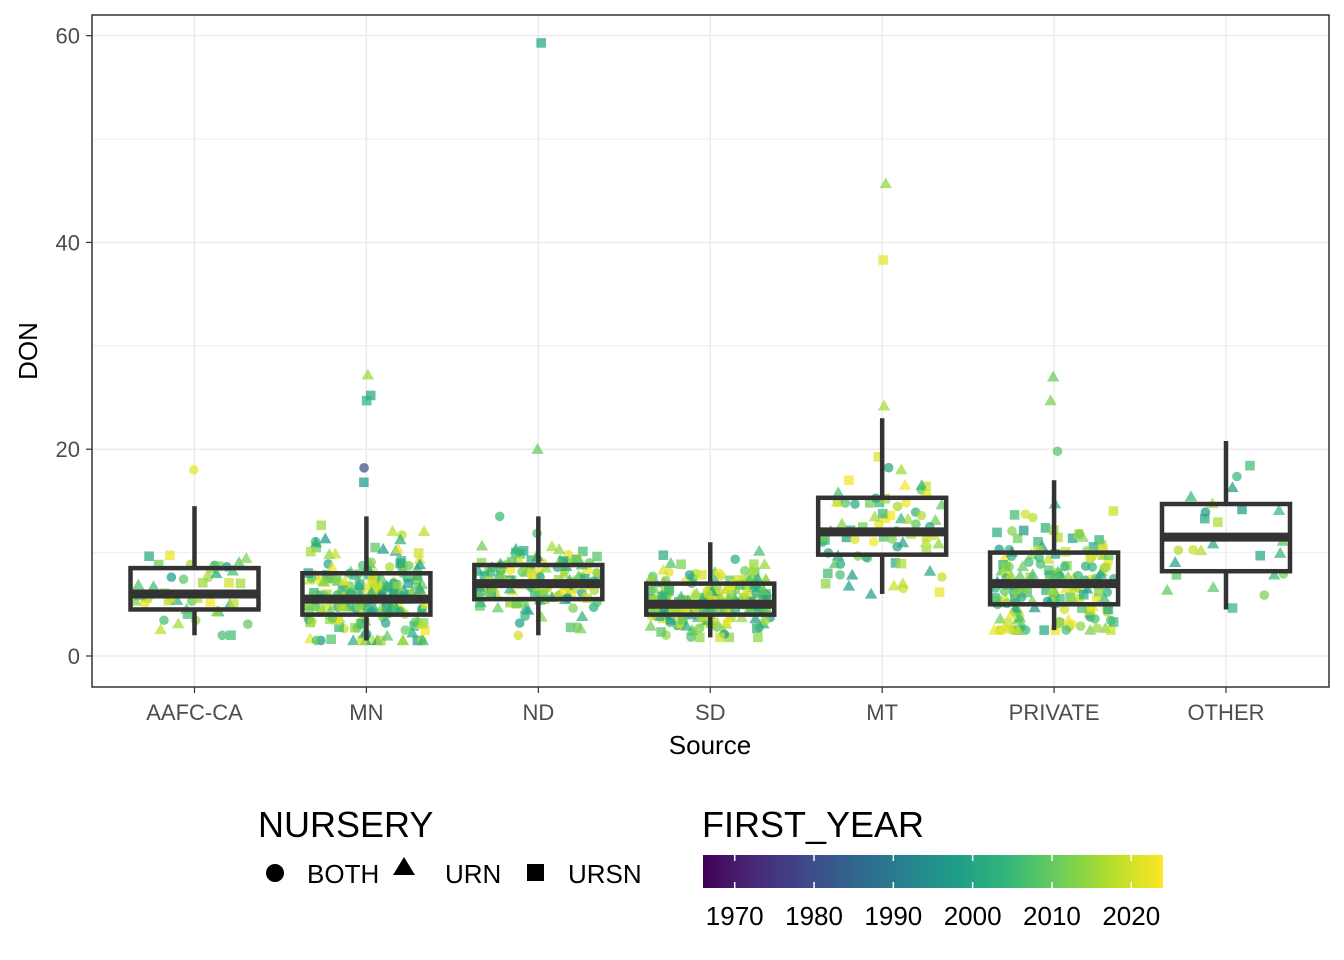  What do you see at coordinates (814, 916) in the screenshot?
I see `colorbar-tick-label: 1980` at bounding box center [814, 916].